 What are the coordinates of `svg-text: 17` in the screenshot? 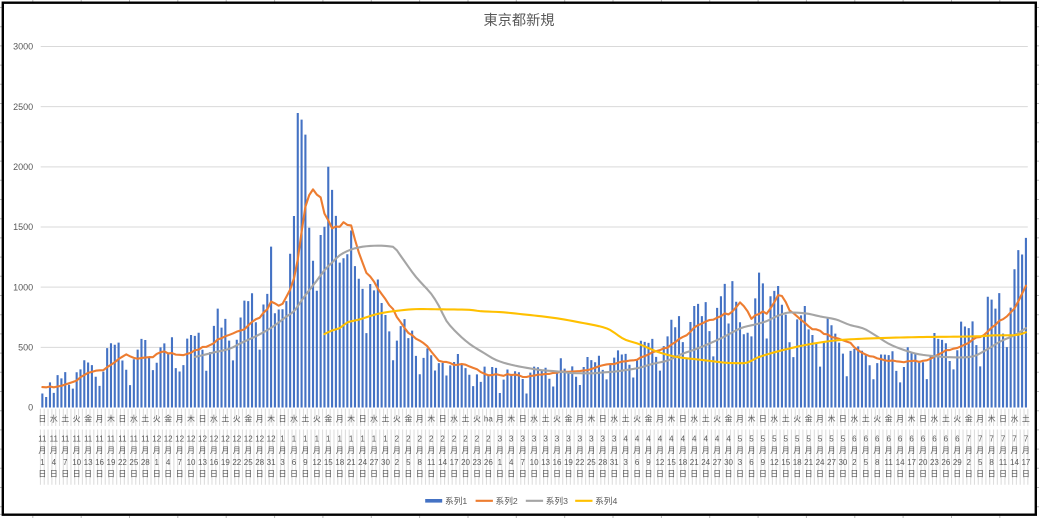 It's located at (454, 462).